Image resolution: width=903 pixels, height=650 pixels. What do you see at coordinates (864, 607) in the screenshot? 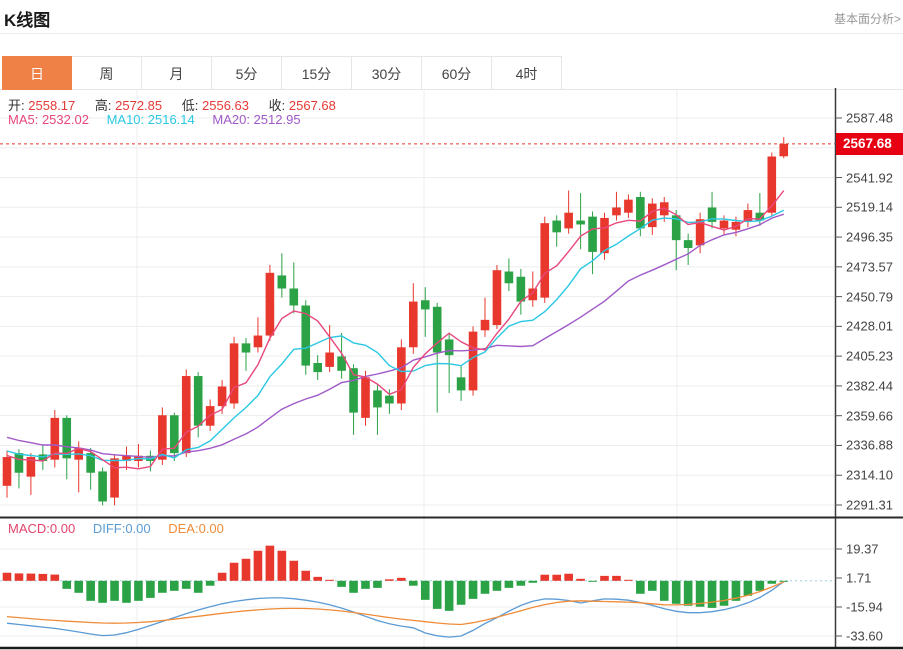
I see `y-axis-label: -15.94` at bounding box center [864, 607].